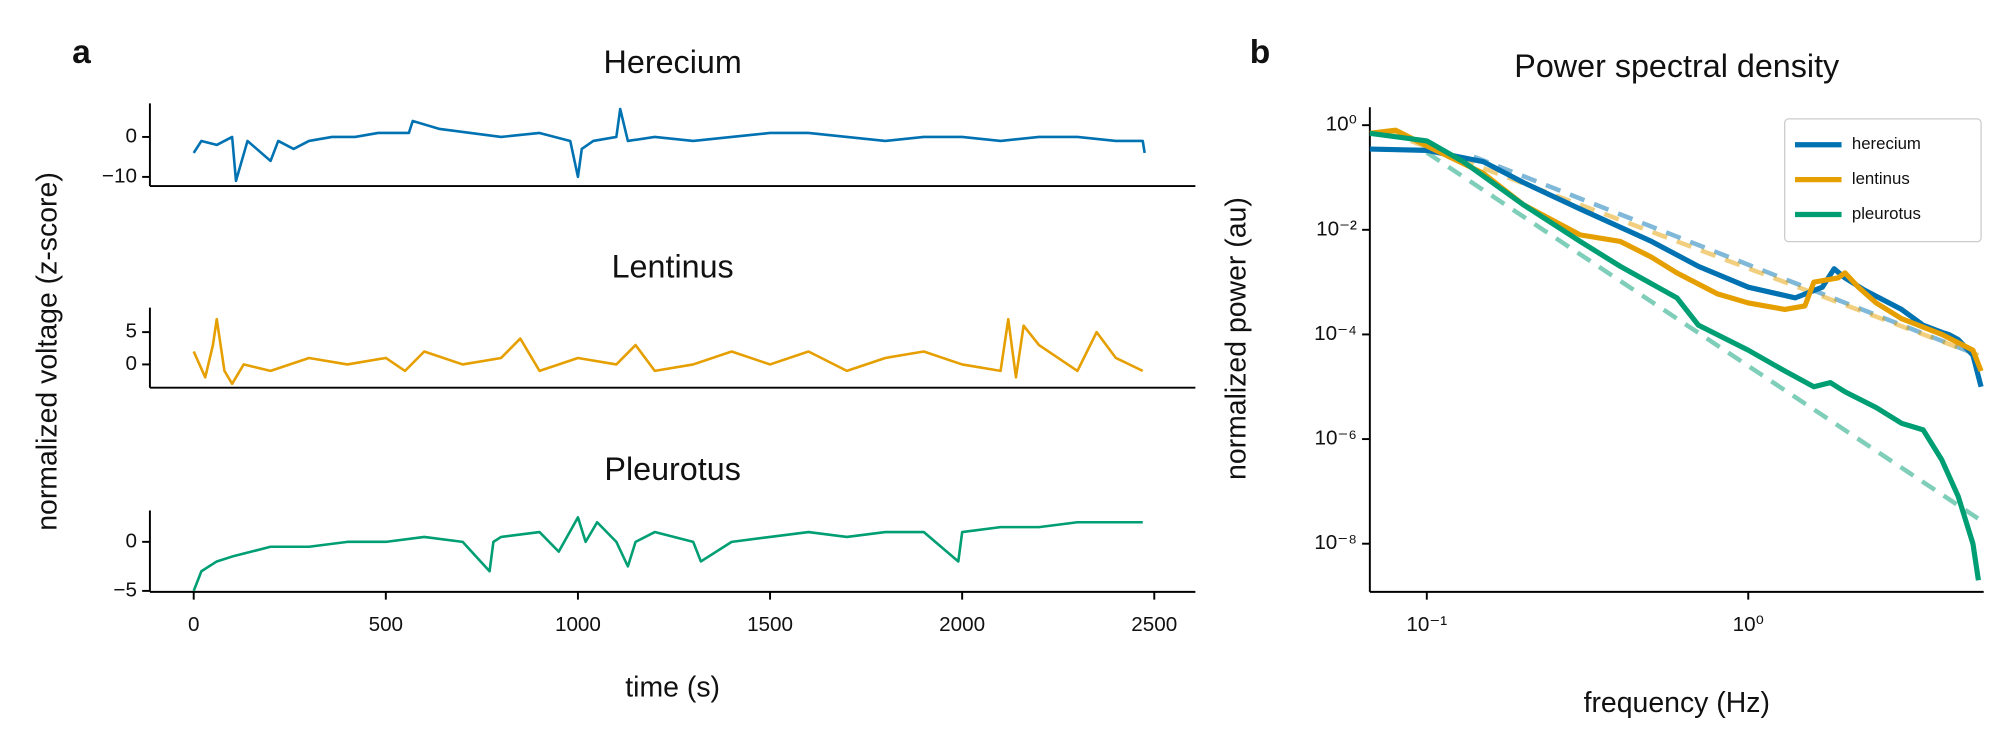 Image resolution: width=2016 pixels, height=750 pixels. I want to click on x-tick-label: 10⁻¹, so click(1426, 624).